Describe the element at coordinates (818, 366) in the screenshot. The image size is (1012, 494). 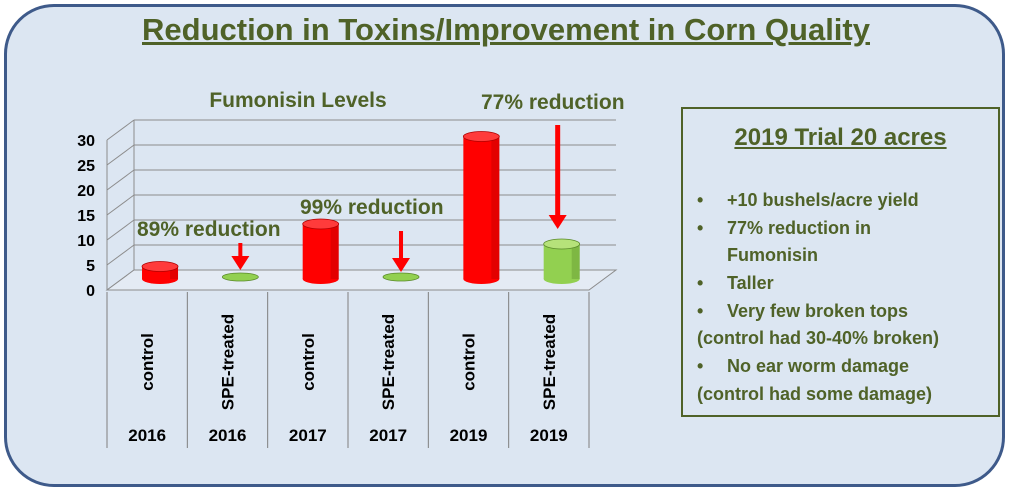
I see `trial-line-text: No ear worm damage` at that location.